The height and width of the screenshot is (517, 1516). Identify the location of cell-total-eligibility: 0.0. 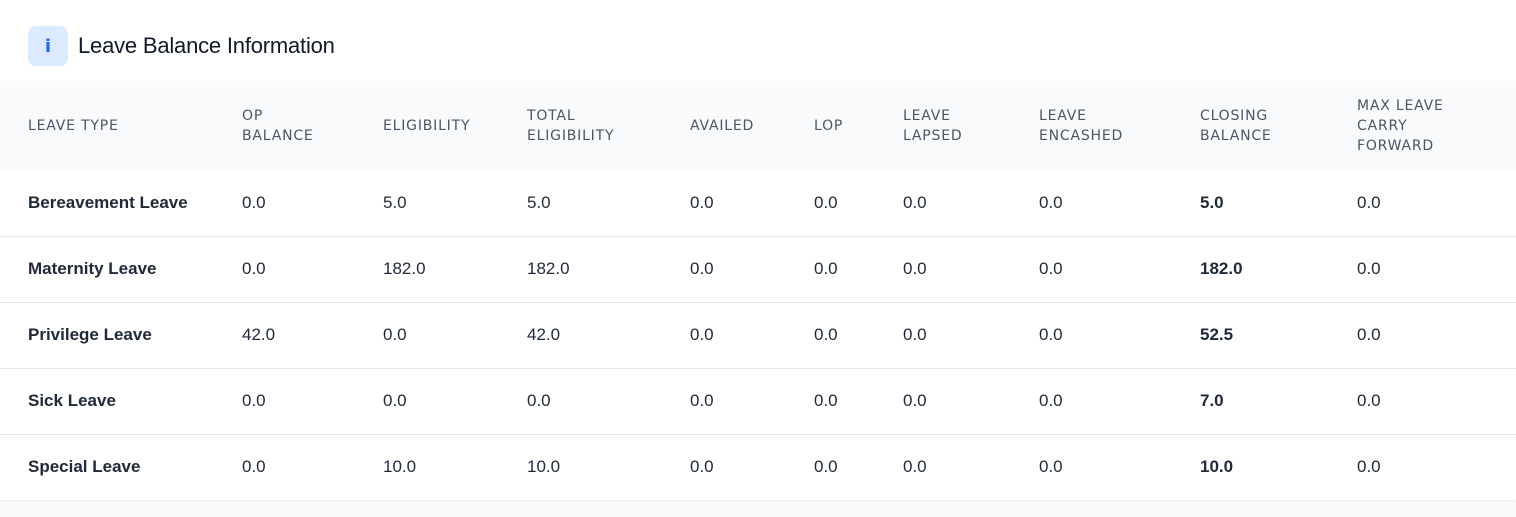
(539, 400).